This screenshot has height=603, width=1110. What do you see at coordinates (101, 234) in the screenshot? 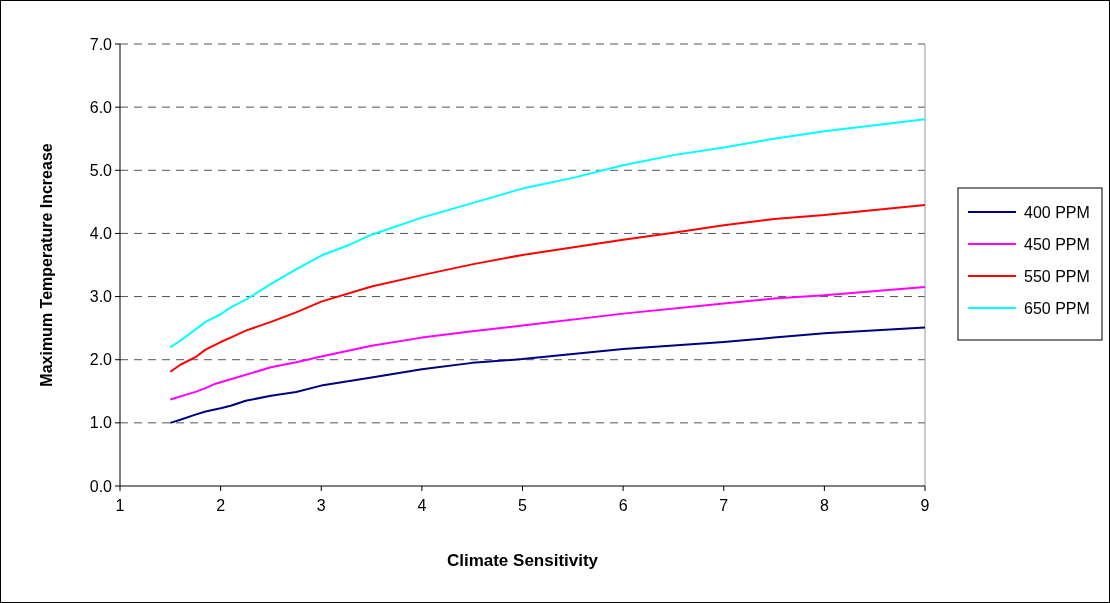
I see `y-tick-label: 4.0` at bounding box center [101, 234].